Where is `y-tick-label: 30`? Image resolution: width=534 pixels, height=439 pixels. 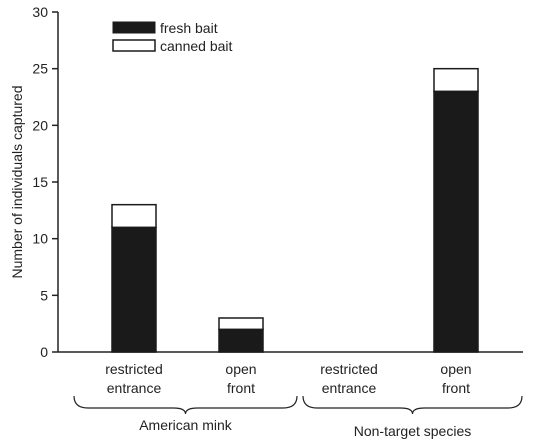 y-tick-label: 30 is located at coordinates (40, 12).